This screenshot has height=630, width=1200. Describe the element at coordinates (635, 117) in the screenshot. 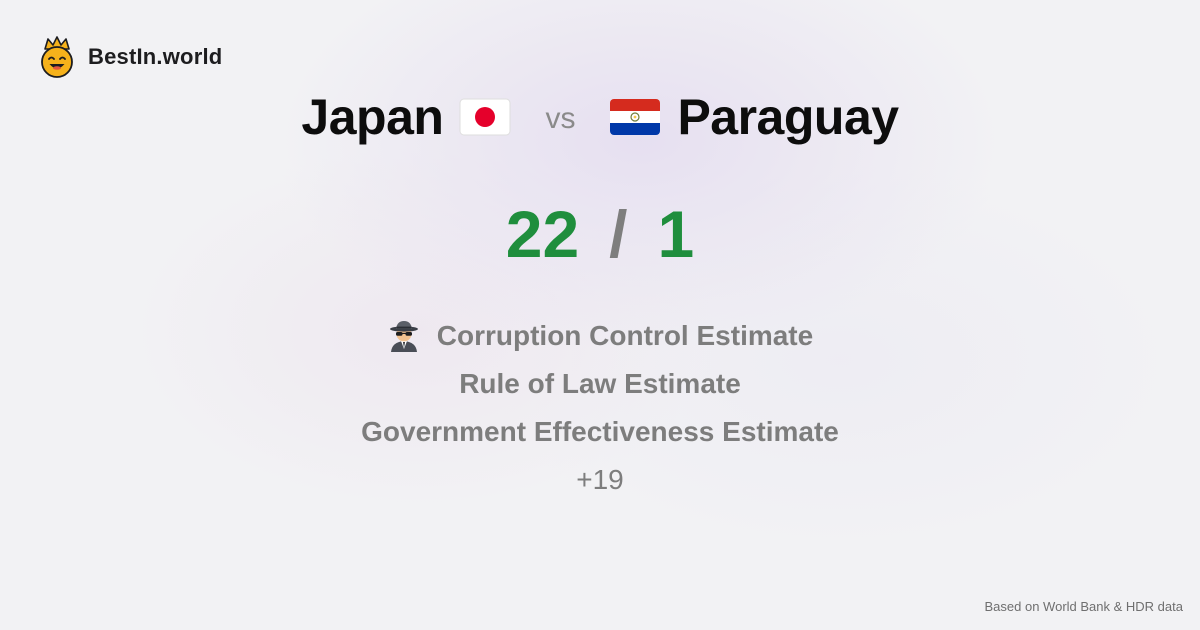

I see `paraguay-flag-icon` at that location.